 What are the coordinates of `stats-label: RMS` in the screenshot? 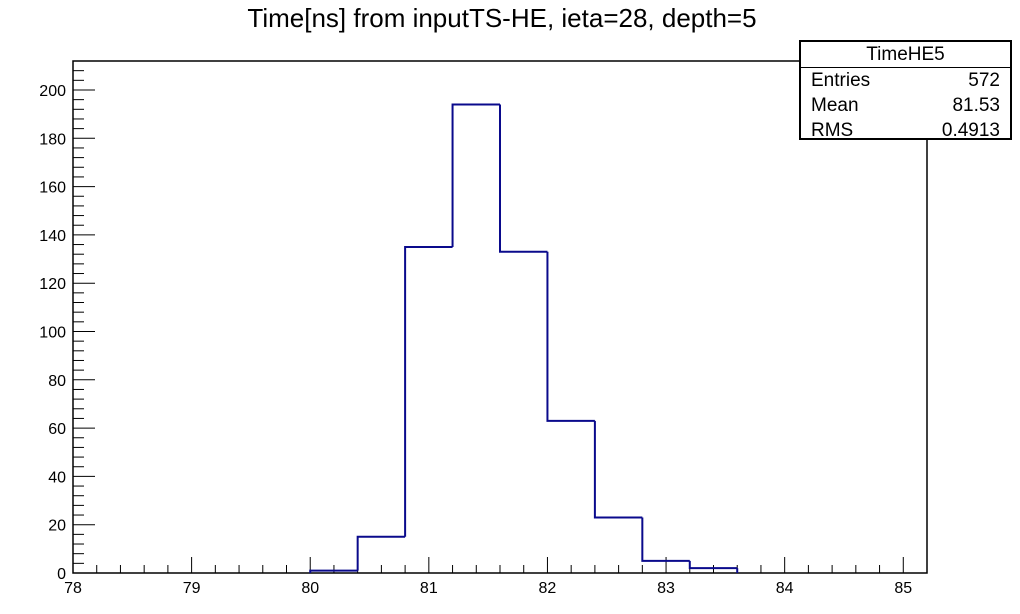 It's located at (832, 130).